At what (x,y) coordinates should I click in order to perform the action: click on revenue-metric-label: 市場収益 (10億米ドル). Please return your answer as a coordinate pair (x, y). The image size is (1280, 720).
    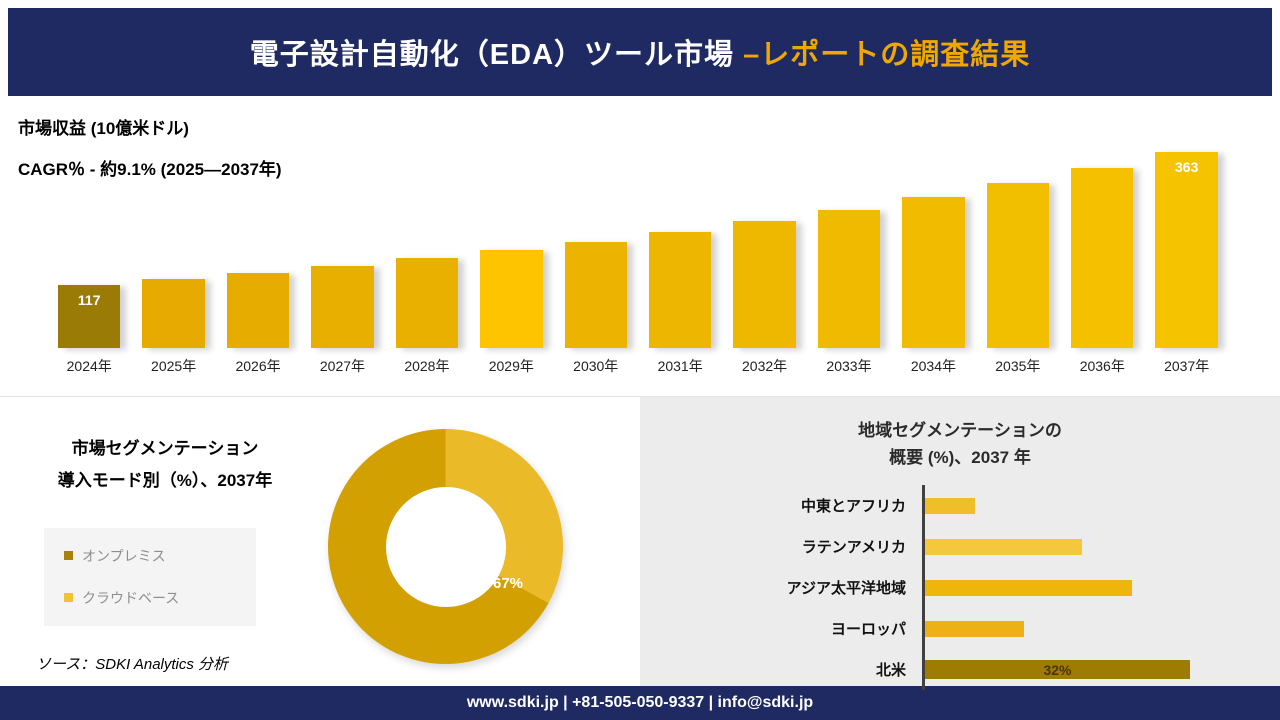
    Looking at the image, I should click on (103, 128).